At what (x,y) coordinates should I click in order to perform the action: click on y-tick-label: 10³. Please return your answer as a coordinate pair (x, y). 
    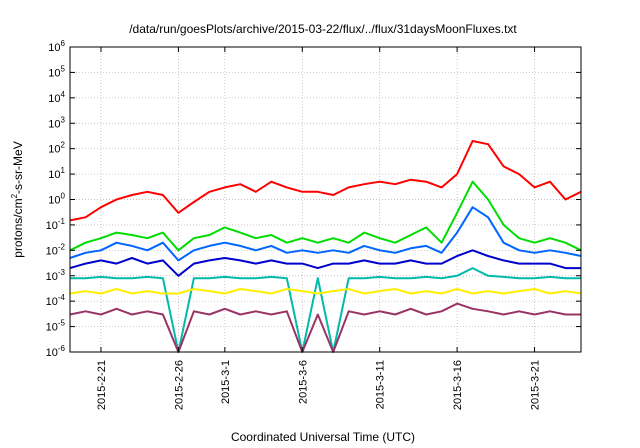
    Looking at the image, I should click on (56, 122).